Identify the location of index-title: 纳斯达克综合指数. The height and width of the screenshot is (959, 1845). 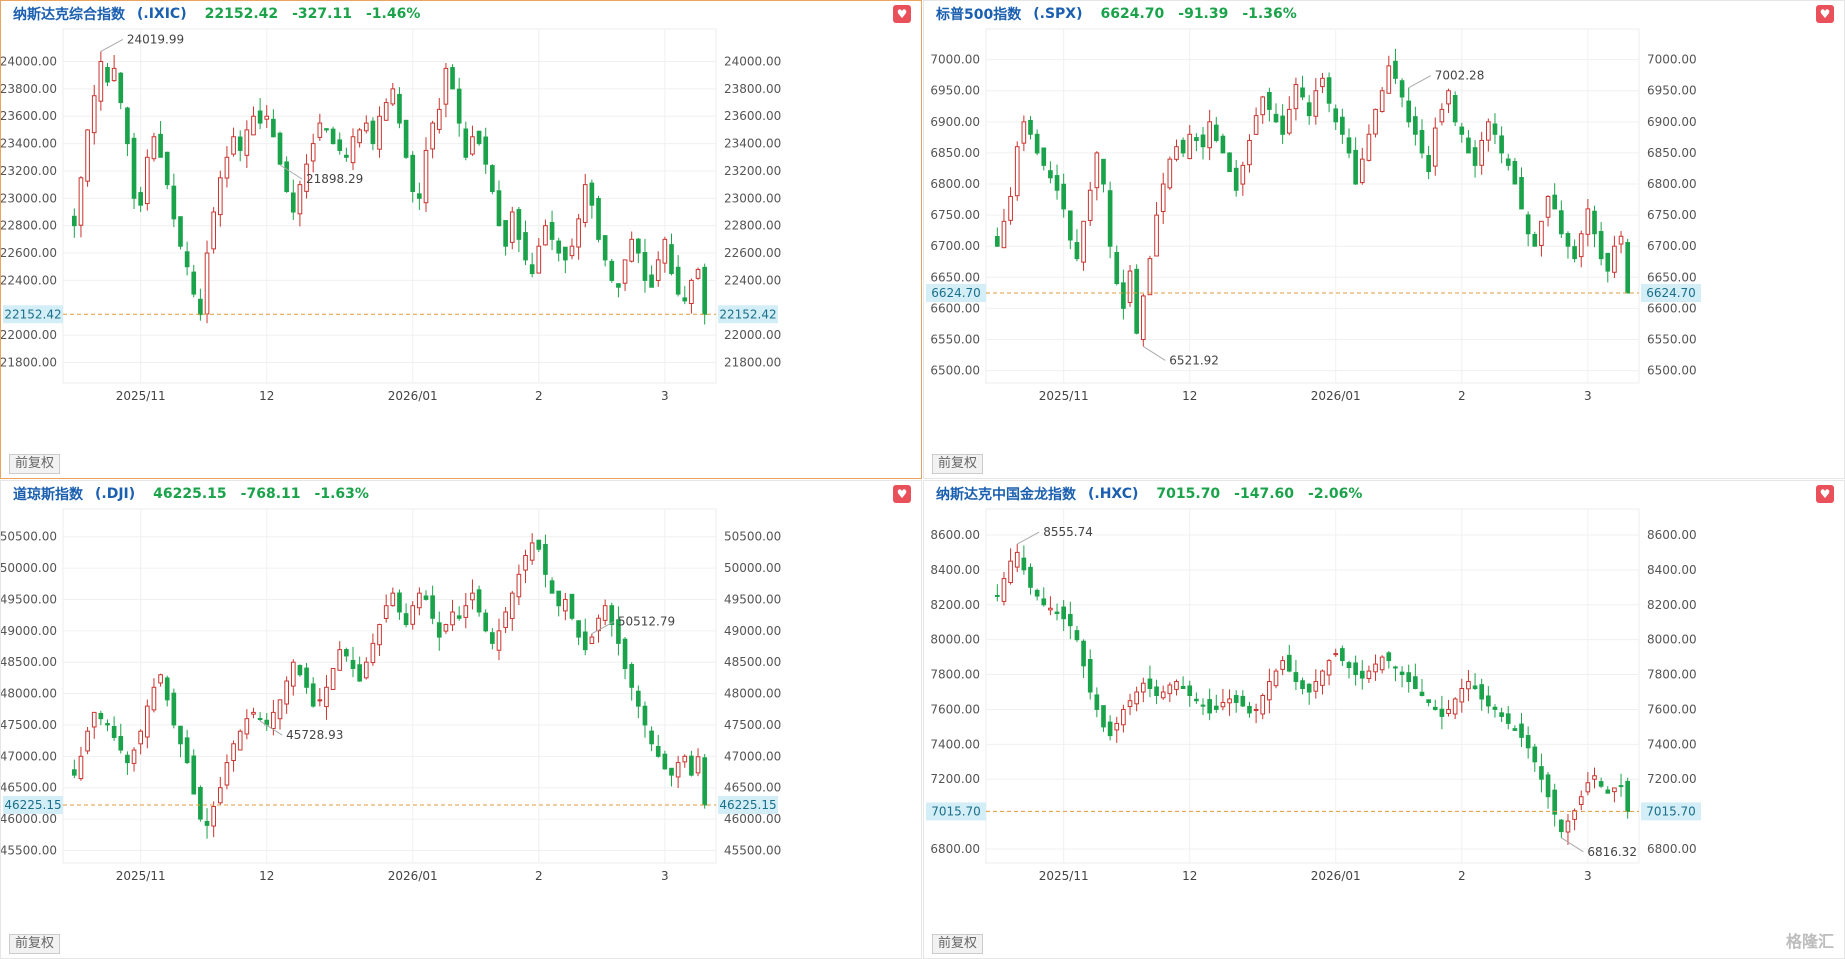
(69, 15).